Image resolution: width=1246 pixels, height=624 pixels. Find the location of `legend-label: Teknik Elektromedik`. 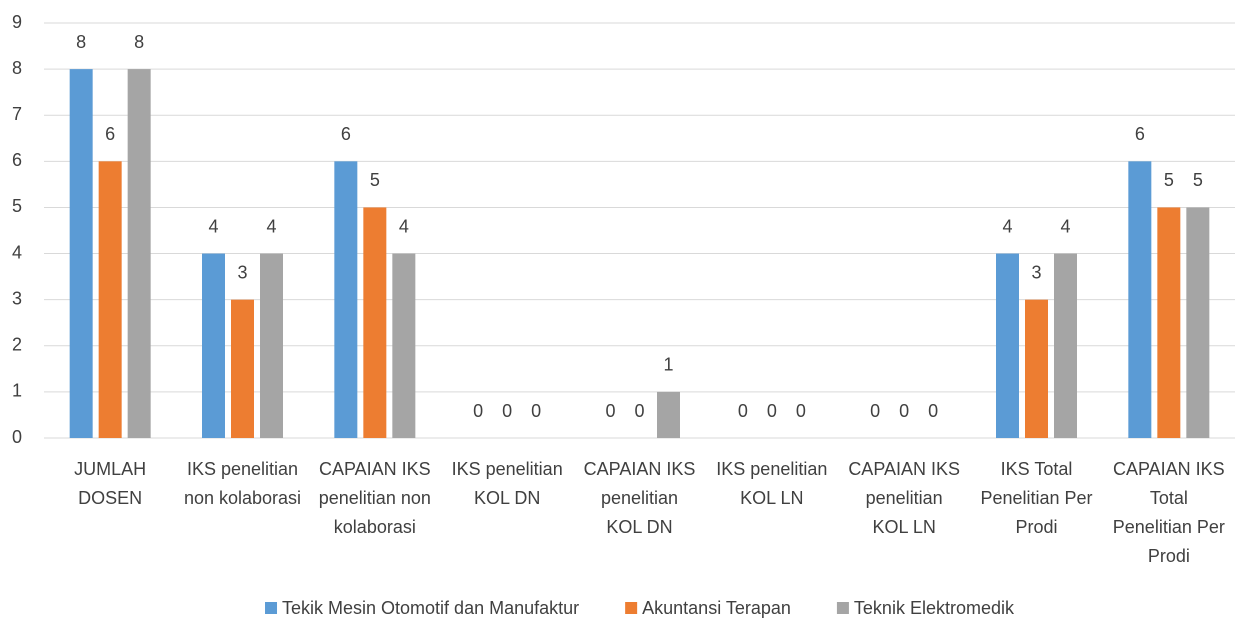

legend-label: Teknik Elektromedik is located at coordinates (934, 608).